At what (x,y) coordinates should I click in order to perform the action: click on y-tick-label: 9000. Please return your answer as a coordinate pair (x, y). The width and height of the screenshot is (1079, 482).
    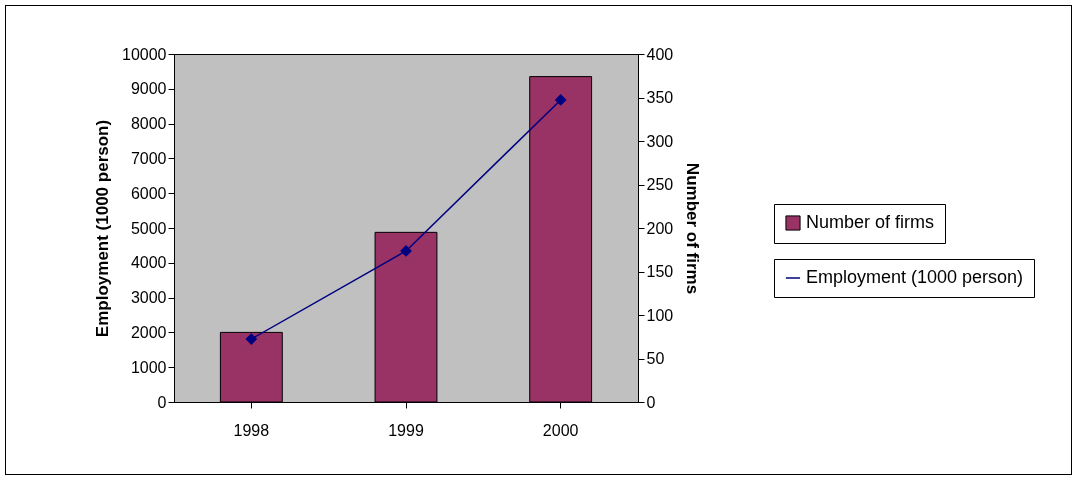
    Looking at the image, I should click on (148, 89).